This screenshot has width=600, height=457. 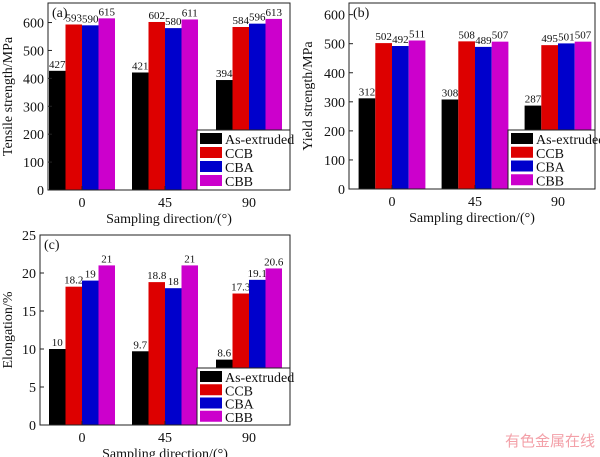 I want to click on data-label: 602, so click(x=157, y=16).